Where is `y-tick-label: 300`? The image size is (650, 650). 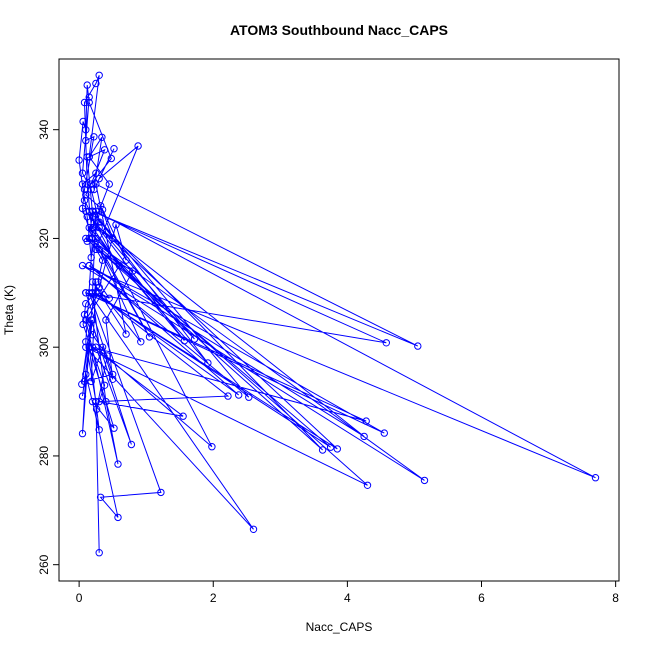 y-tick-label: 300 is located at coordinates (44, 347).